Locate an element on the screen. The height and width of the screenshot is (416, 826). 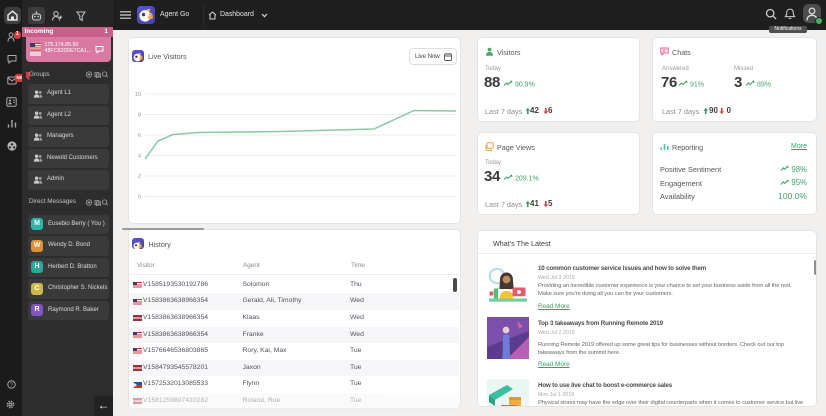
svg-text: 2 is located at coordinates (139, 177).